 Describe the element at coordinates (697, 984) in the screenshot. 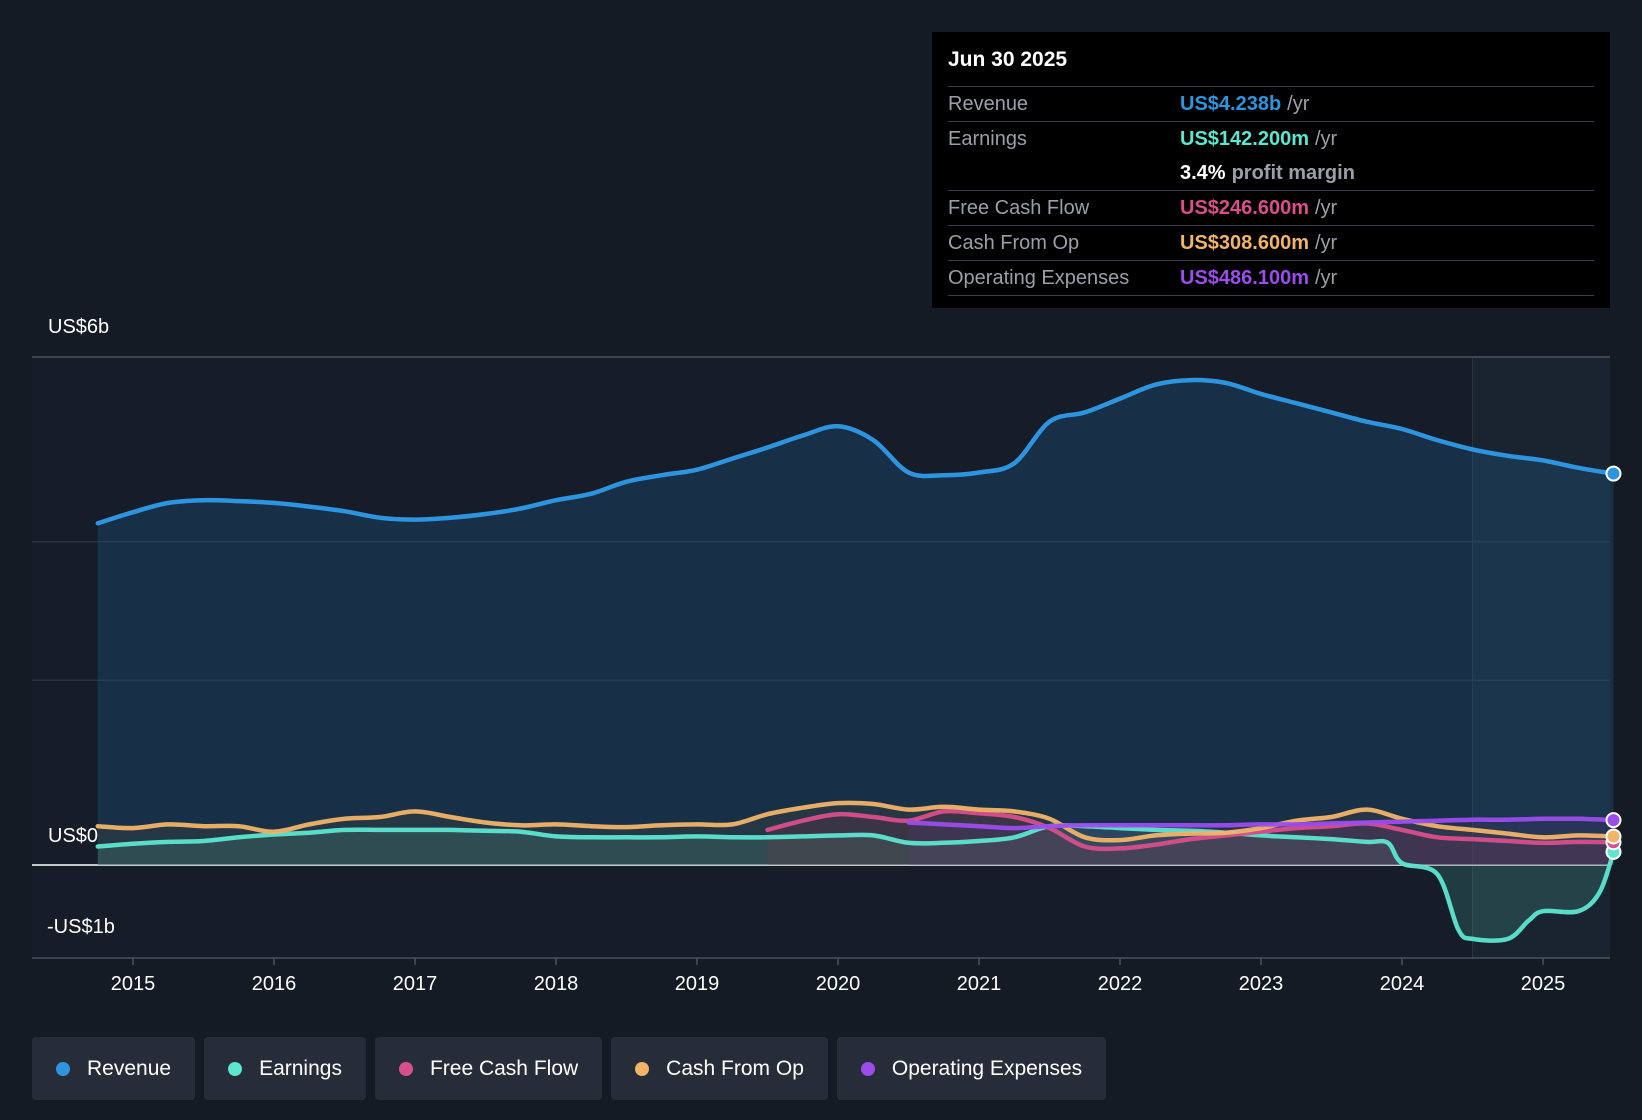

I see `x-tick-label: 2019` at that location.